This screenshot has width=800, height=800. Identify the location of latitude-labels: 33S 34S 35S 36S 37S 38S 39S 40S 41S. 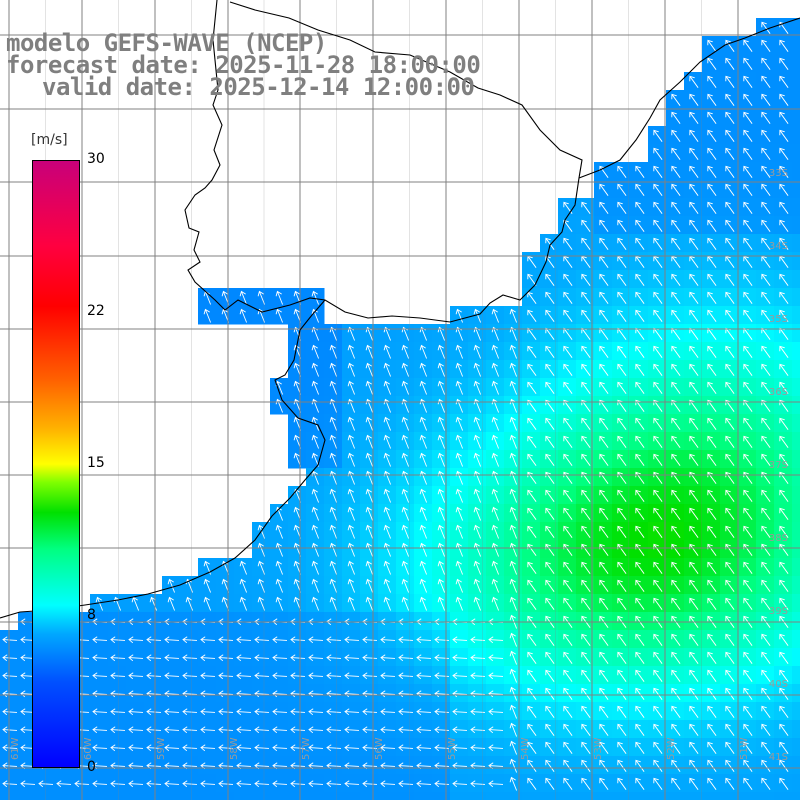
(778, 465).